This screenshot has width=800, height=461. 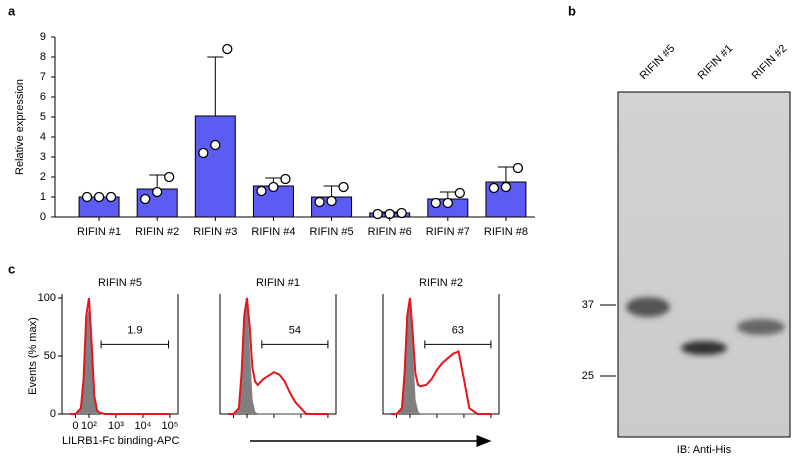 What do you see at coordinates (43, 57) in the screenshot?
I see `y-tick-label: 8` at bounding box center [43, 57].